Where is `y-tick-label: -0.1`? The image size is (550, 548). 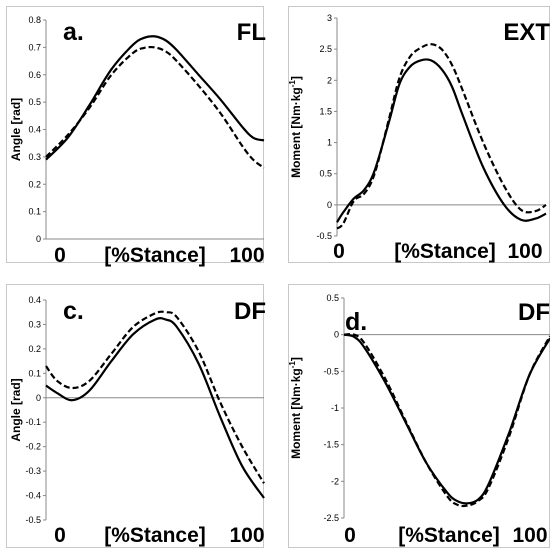 y-tick-label: -0.1 is located at coordinates (33, 422).